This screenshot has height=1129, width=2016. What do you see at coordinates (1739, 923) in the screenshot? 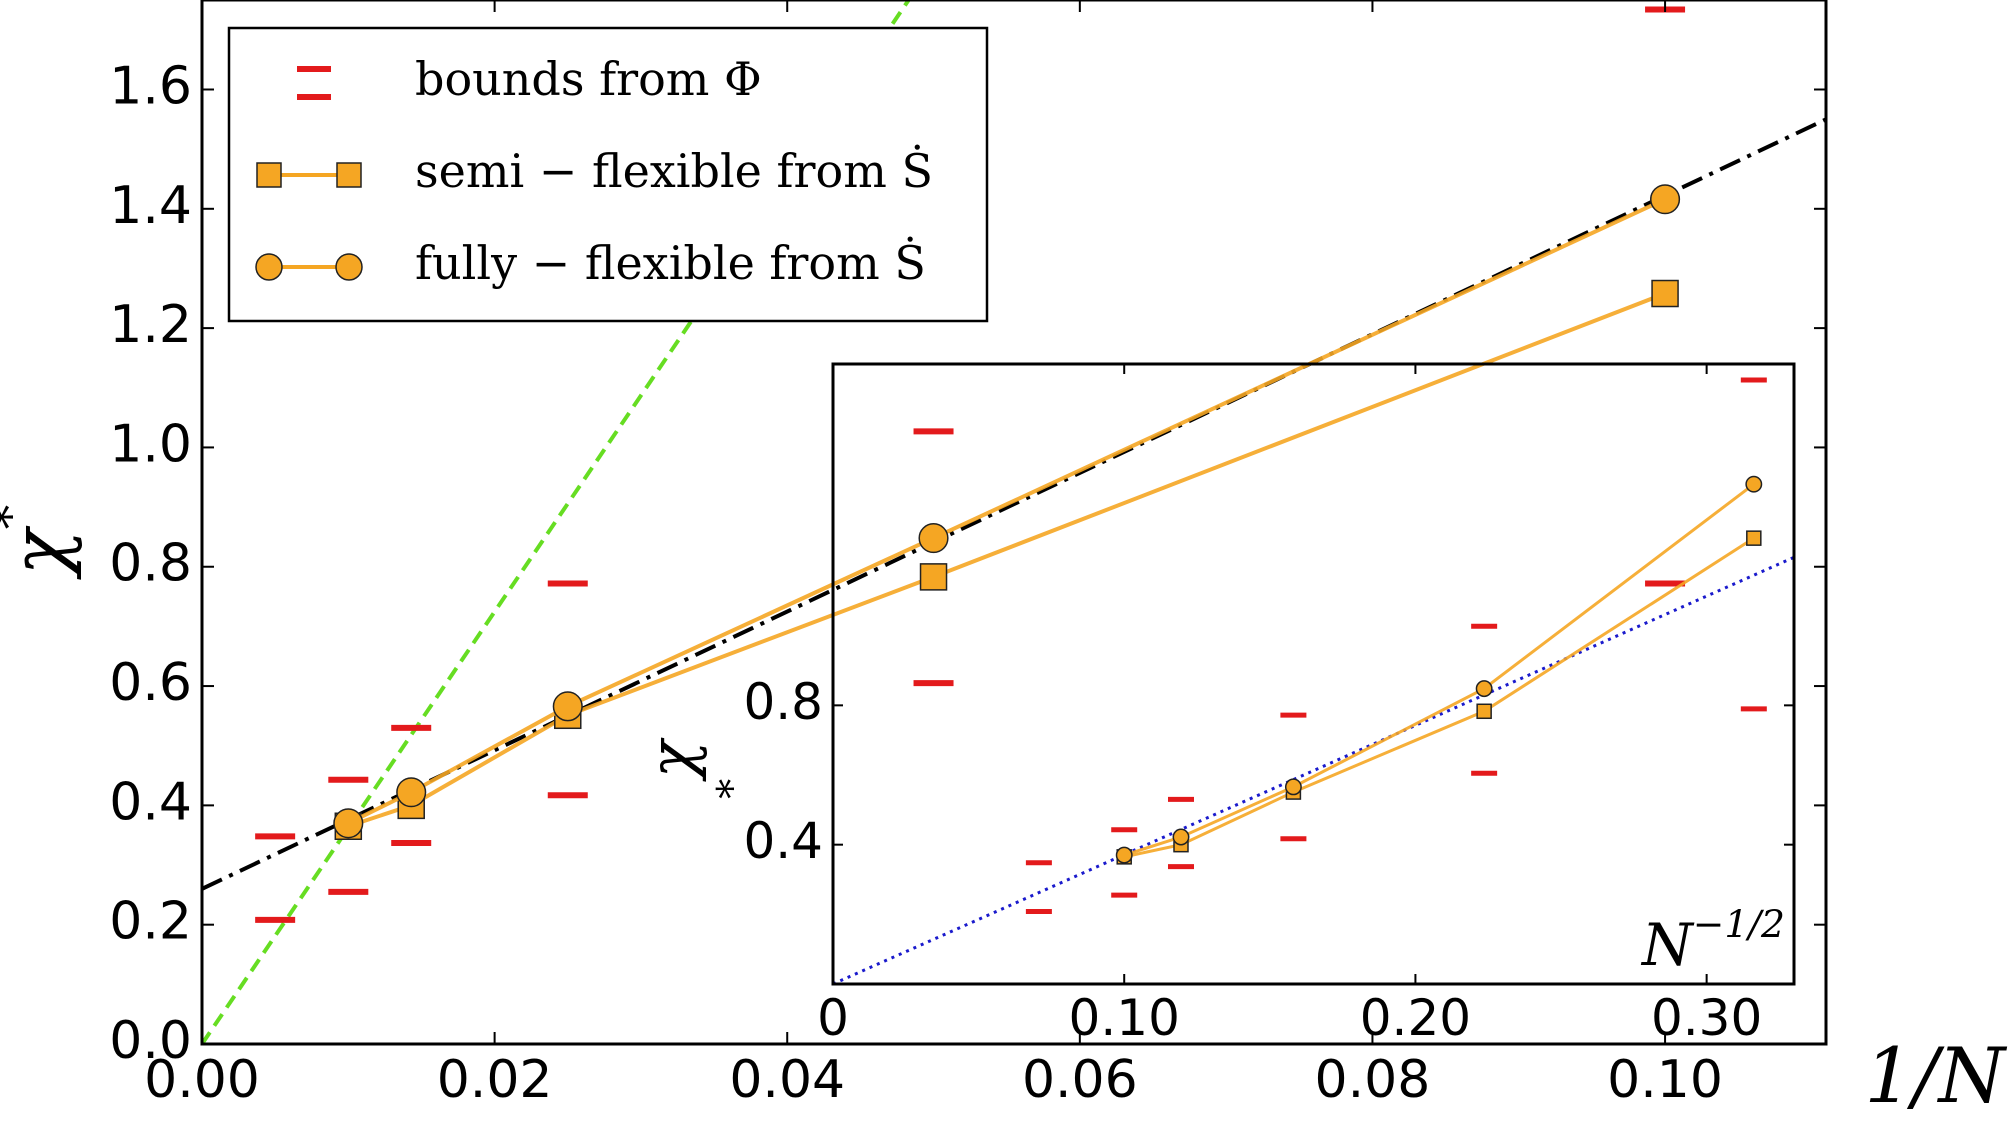
I see `inset-x-axis-label-sup: −1/2` at bounding box center [1739, 923].